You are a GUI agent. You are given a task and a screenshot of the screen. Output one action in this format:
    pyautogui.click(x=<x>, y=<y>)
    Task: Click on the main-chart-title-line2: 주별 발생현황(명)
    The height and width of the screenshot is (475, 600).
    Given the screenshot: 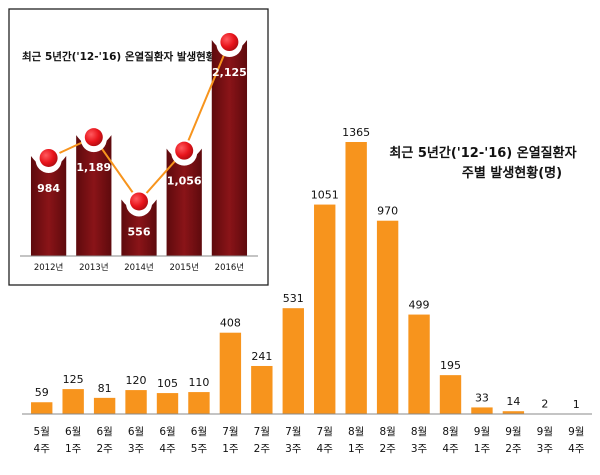 What is the action you would take?
    pyautogui.click(x=512, y=173)
    